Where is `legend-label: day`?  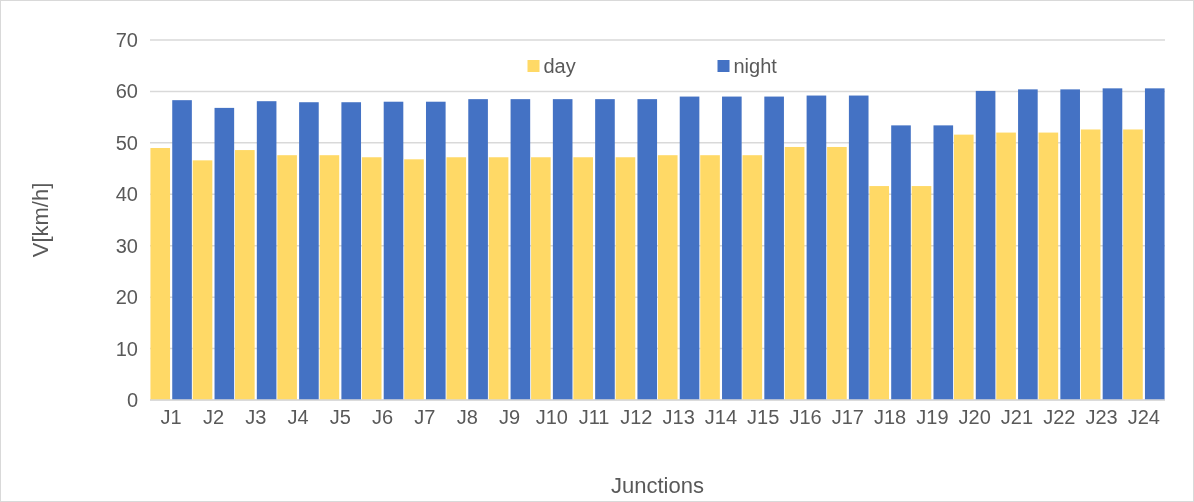 legend-label: day is located at coordinates (559, 66).